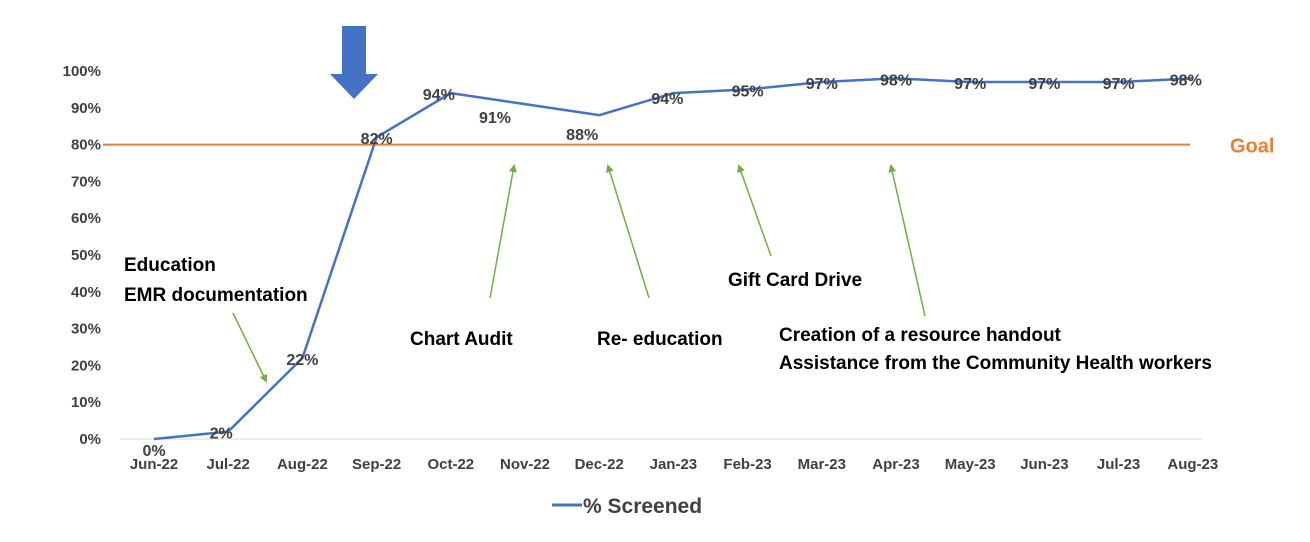 The width and height of the screenshot is (1310, 542). What do you see at coordinates (642, 506) in the screenshot?
I see `legend-label-screened: % Screened` at bounding box center [642, 506].